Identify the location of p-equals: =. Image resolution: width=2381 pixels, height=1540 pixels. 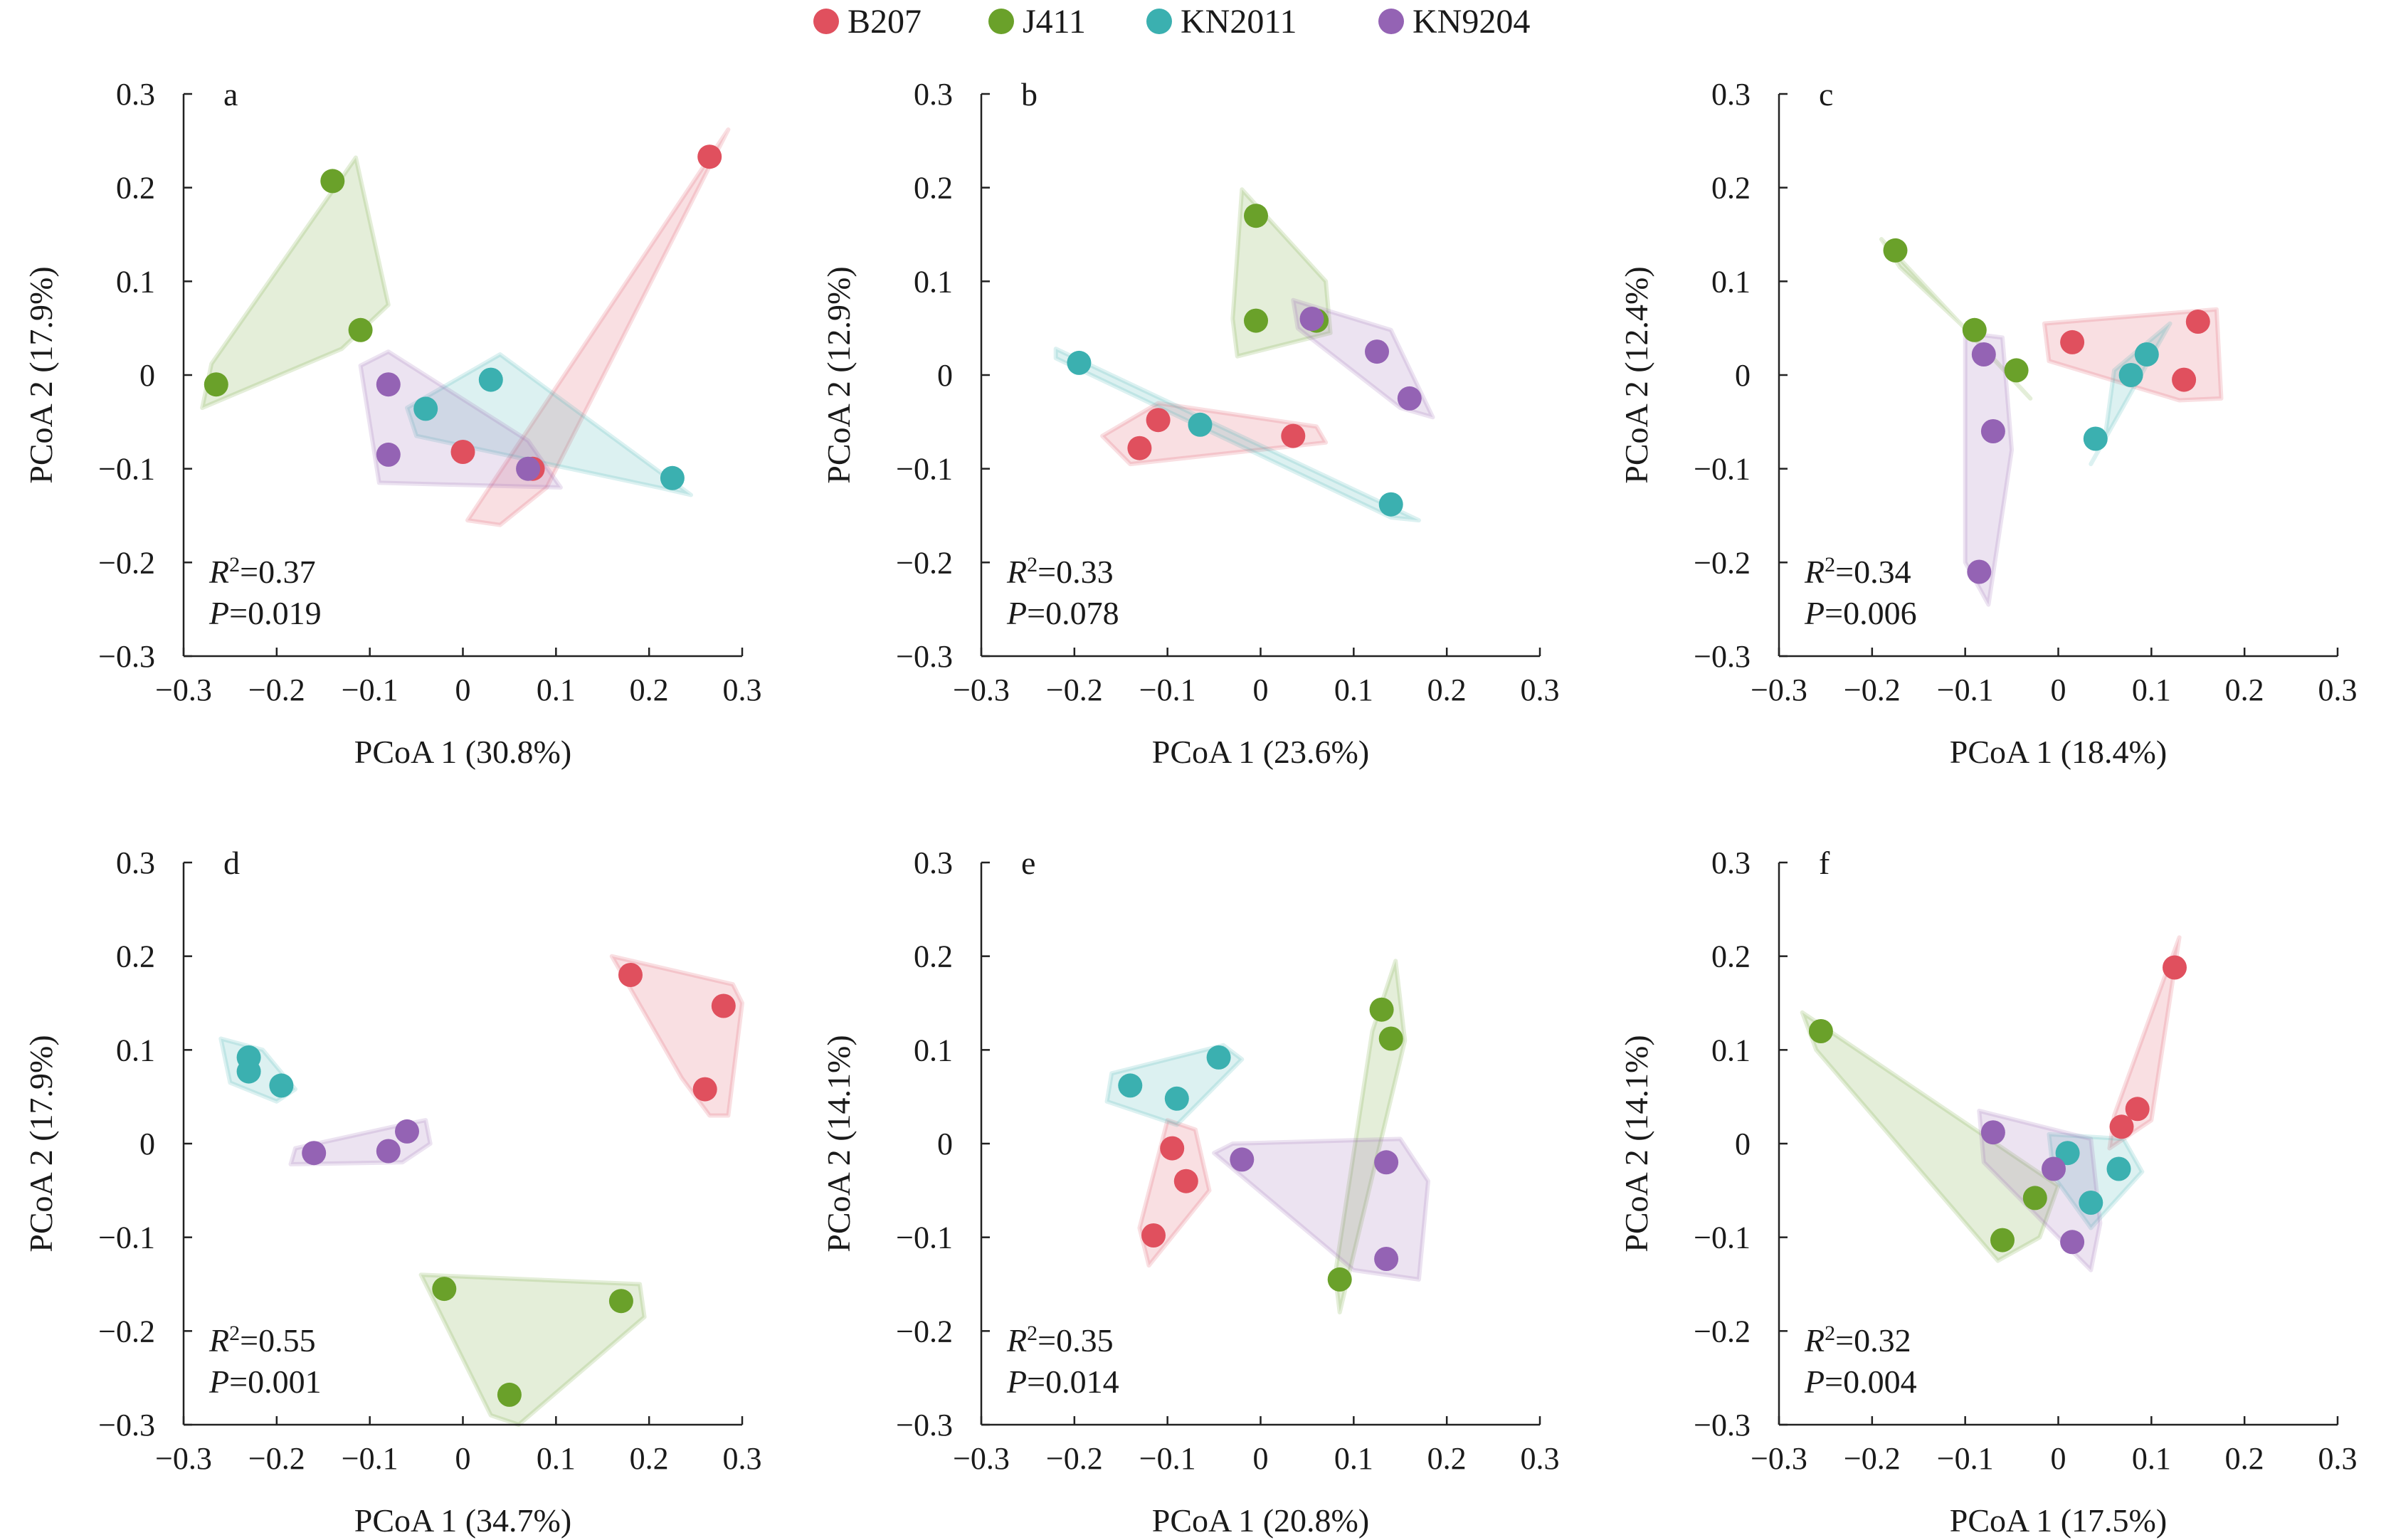
(1834, 1382).